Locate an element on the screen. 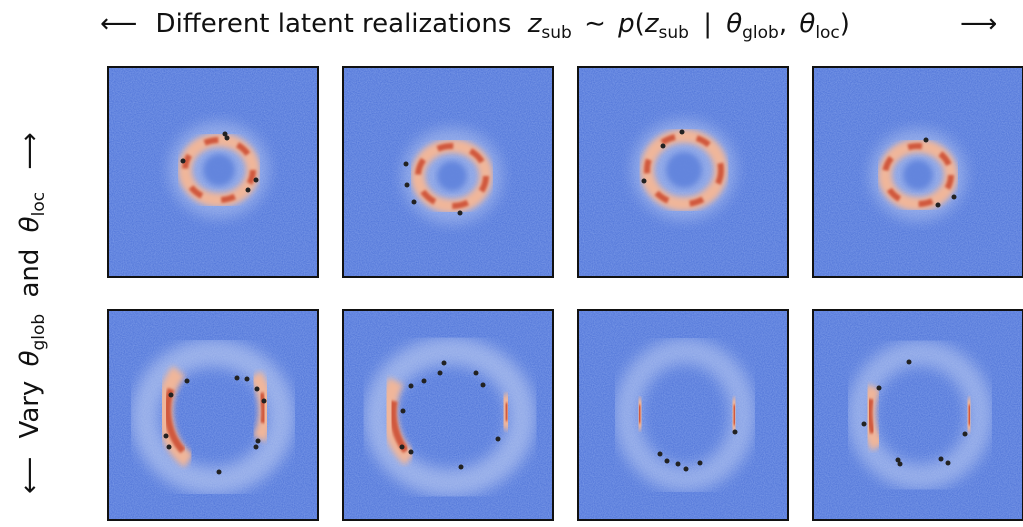  panel-row1-col3 is located at coordinates (683, 172).